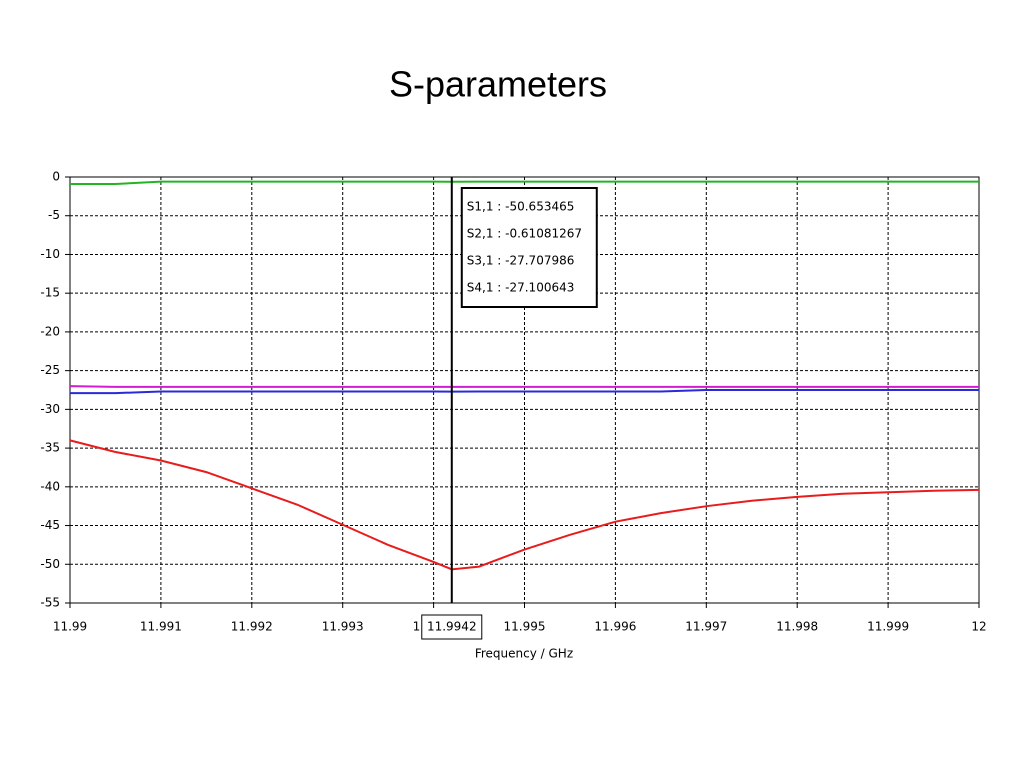  What do you see at coordinates (521, 261) in the screenshot?
I see `cursor-readout: S3,1 : -27.707986` at bounding box center [521, 261].